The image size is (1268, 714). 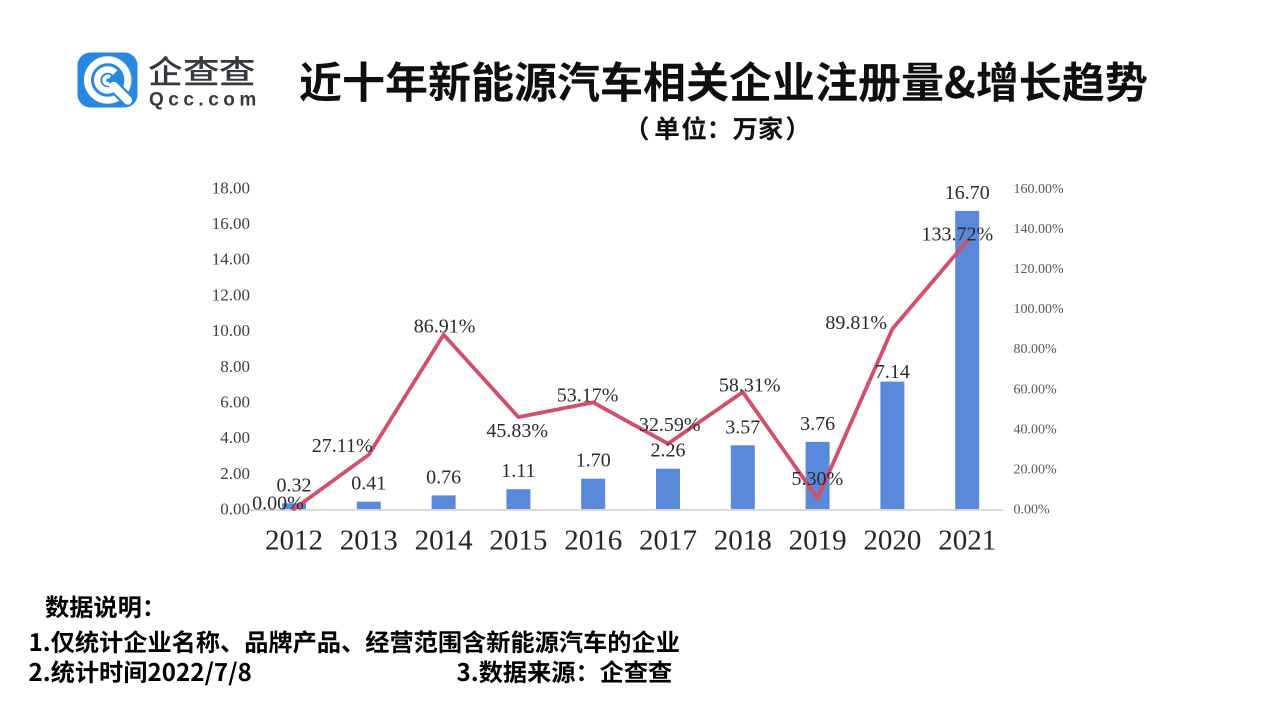 What do you see at coordinates (1039, 189) in the screenshot?
I see `svg-text: 160.00%` at bounding box center [1039, 189].